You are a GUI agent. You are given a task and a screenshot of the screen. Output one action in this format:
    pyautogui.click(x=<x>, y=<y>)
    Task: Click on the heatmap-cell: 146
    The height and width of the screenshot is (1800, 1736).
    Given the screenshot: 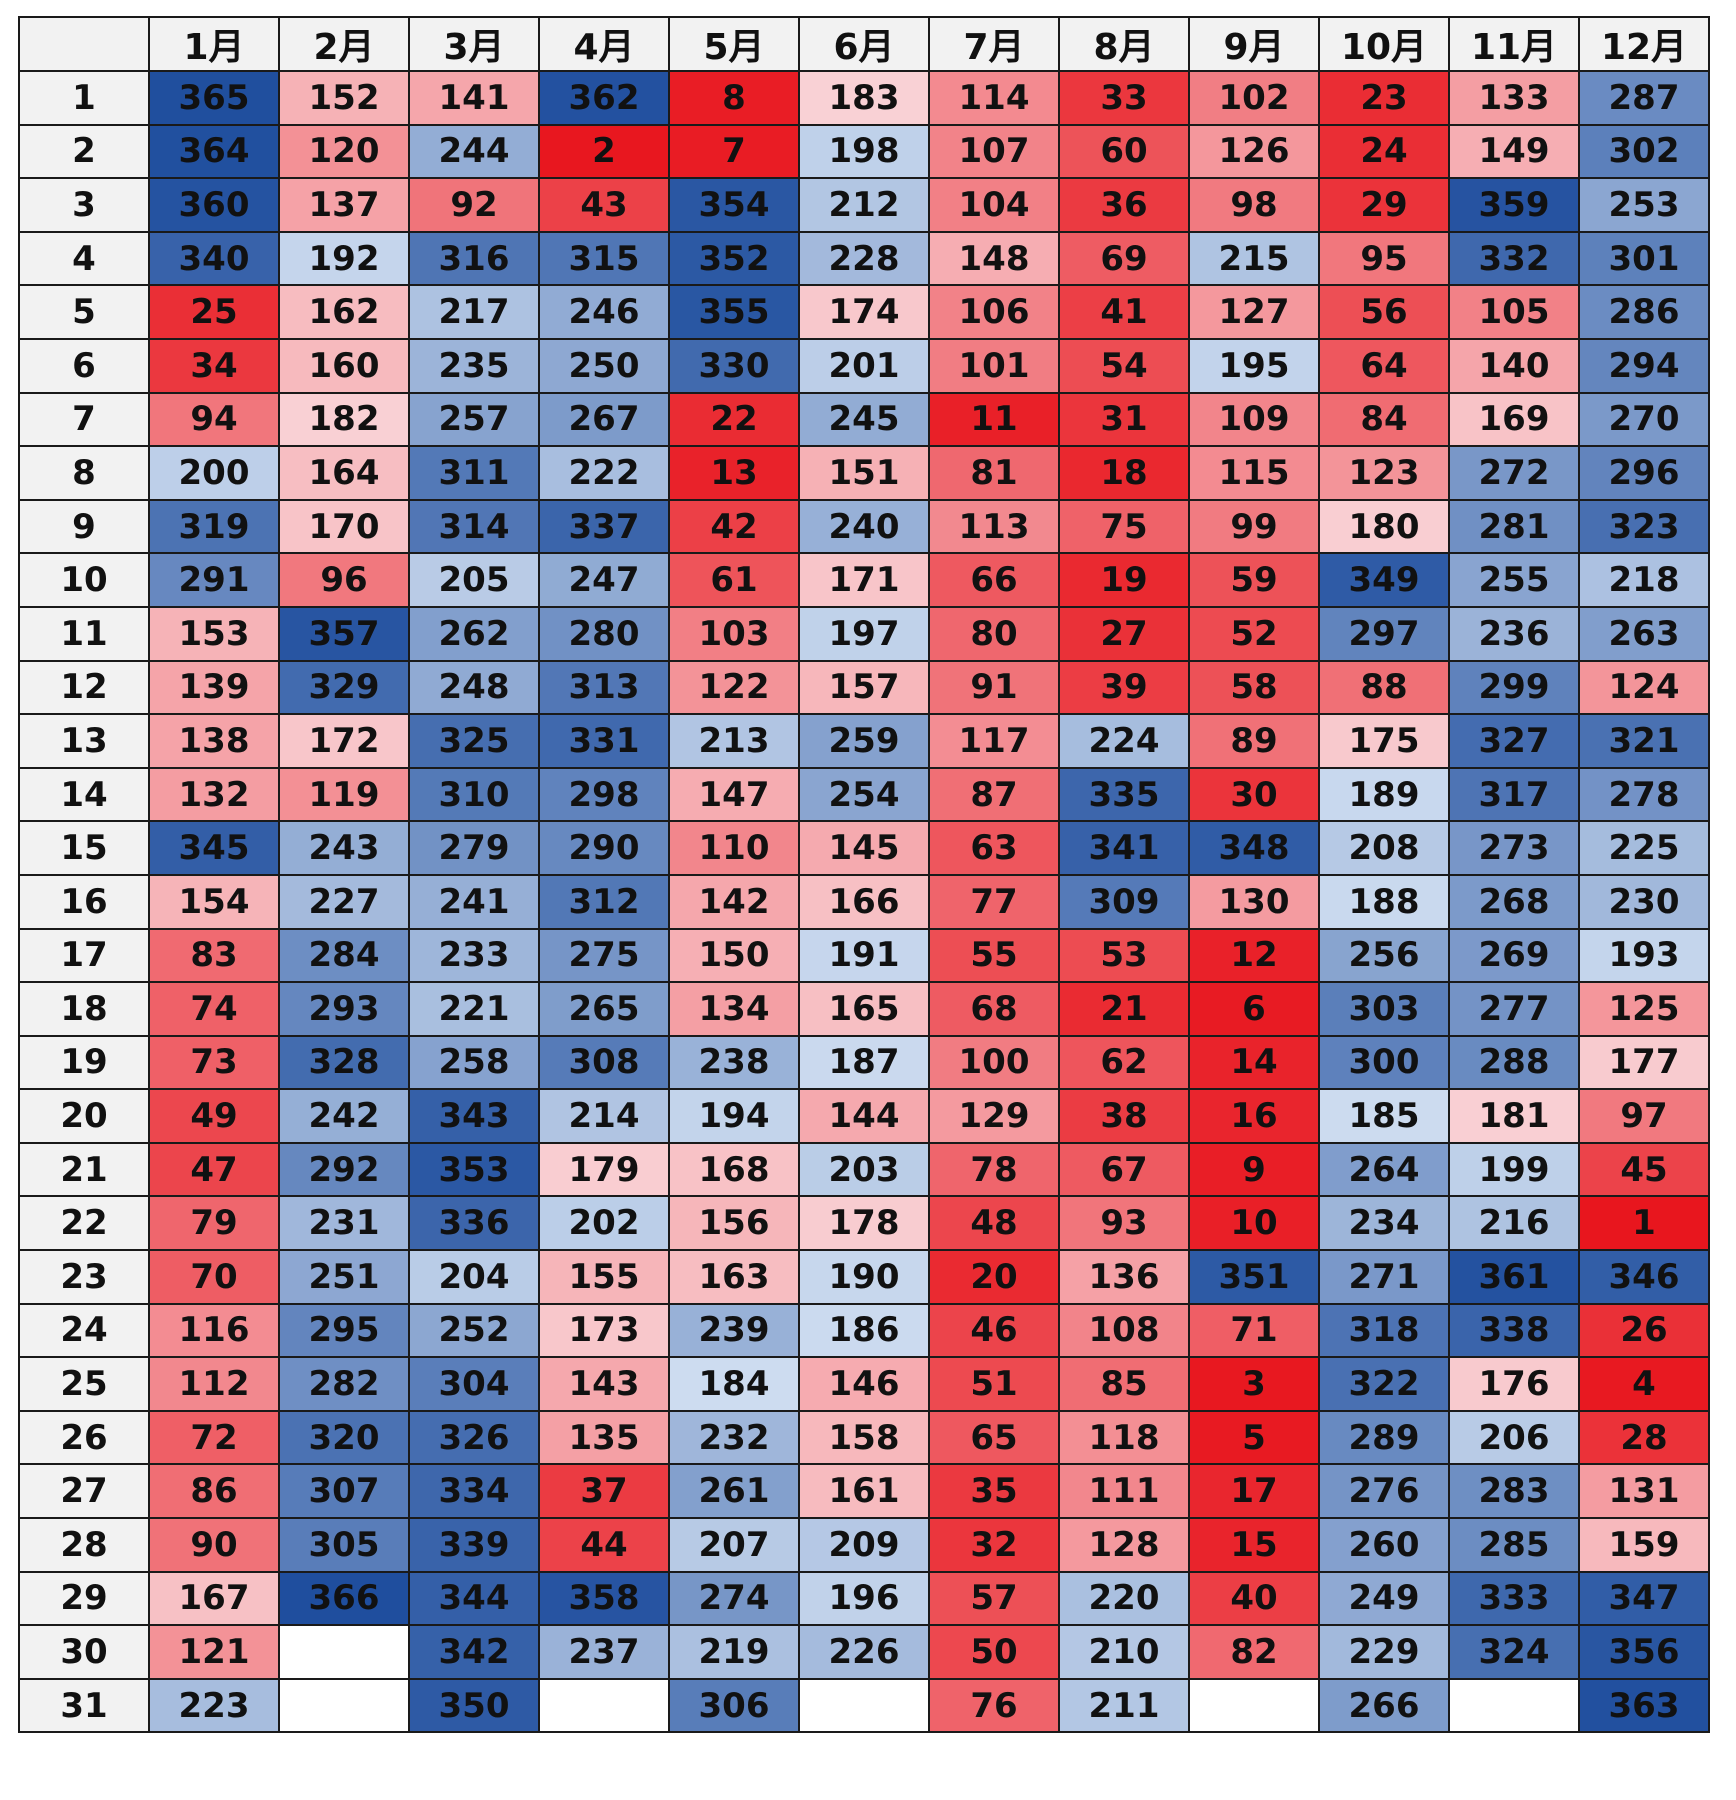 What is the action you would take?
    pyautogui.click(x=864, y=1384)
    